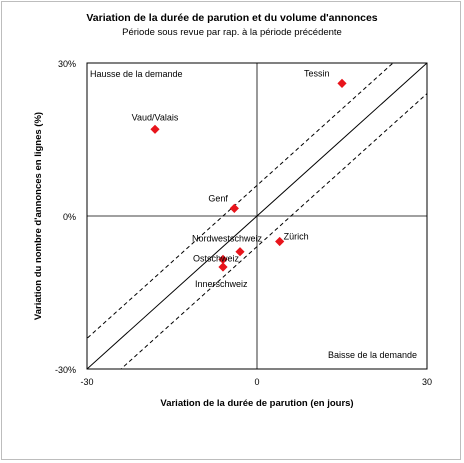 The height and width of the screenshot is (463, 464). What do you see at coordinates (65, 370) in the screenshot?
I see `y-tick-label: -30%` at bounding box center [65, 370].